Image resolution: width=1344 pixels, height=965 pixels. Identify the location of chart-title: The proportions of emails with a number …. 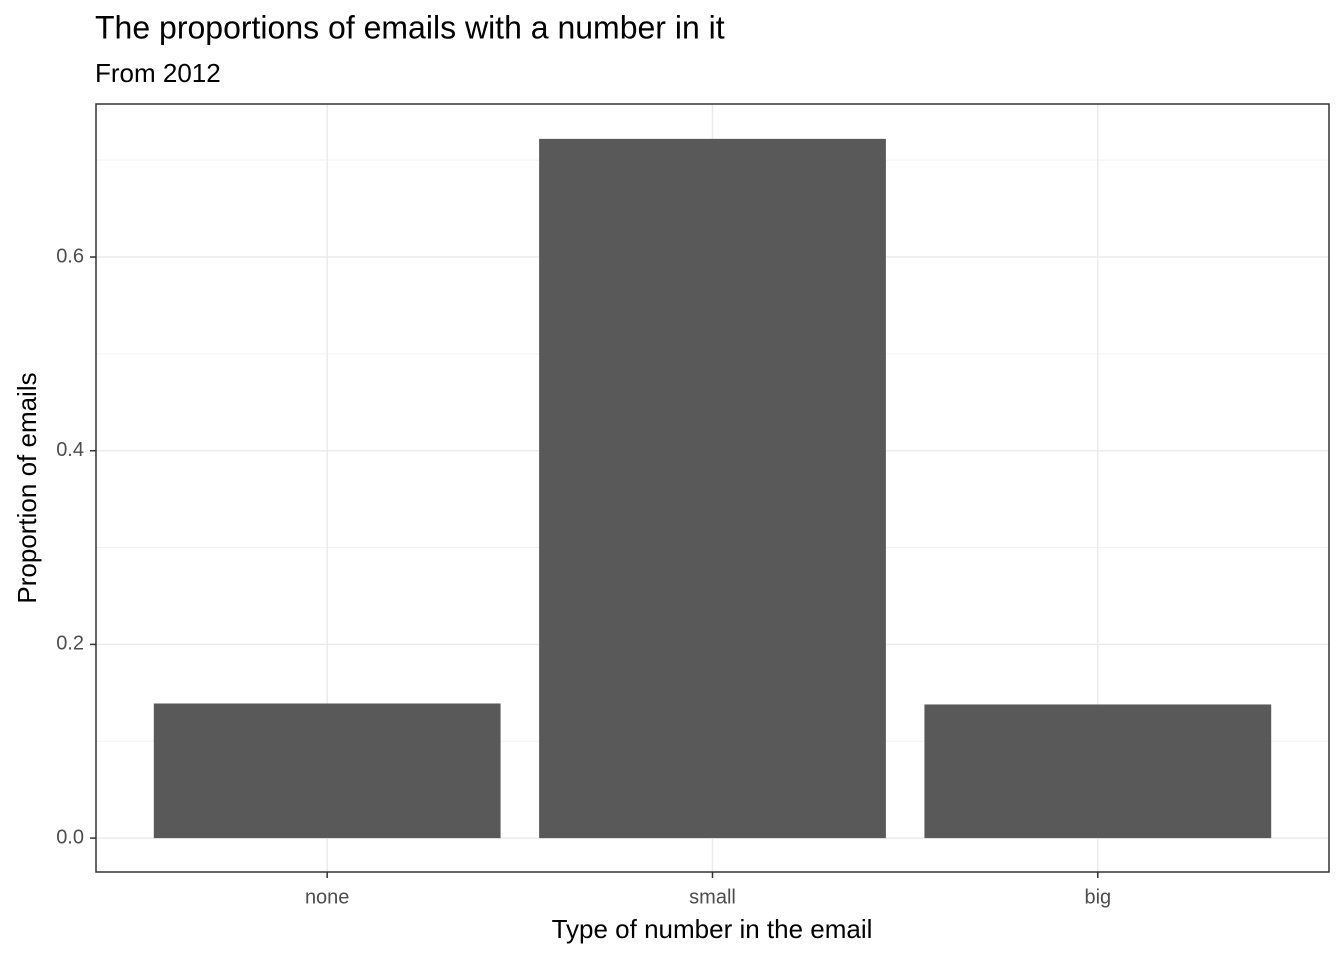
(410, 27).